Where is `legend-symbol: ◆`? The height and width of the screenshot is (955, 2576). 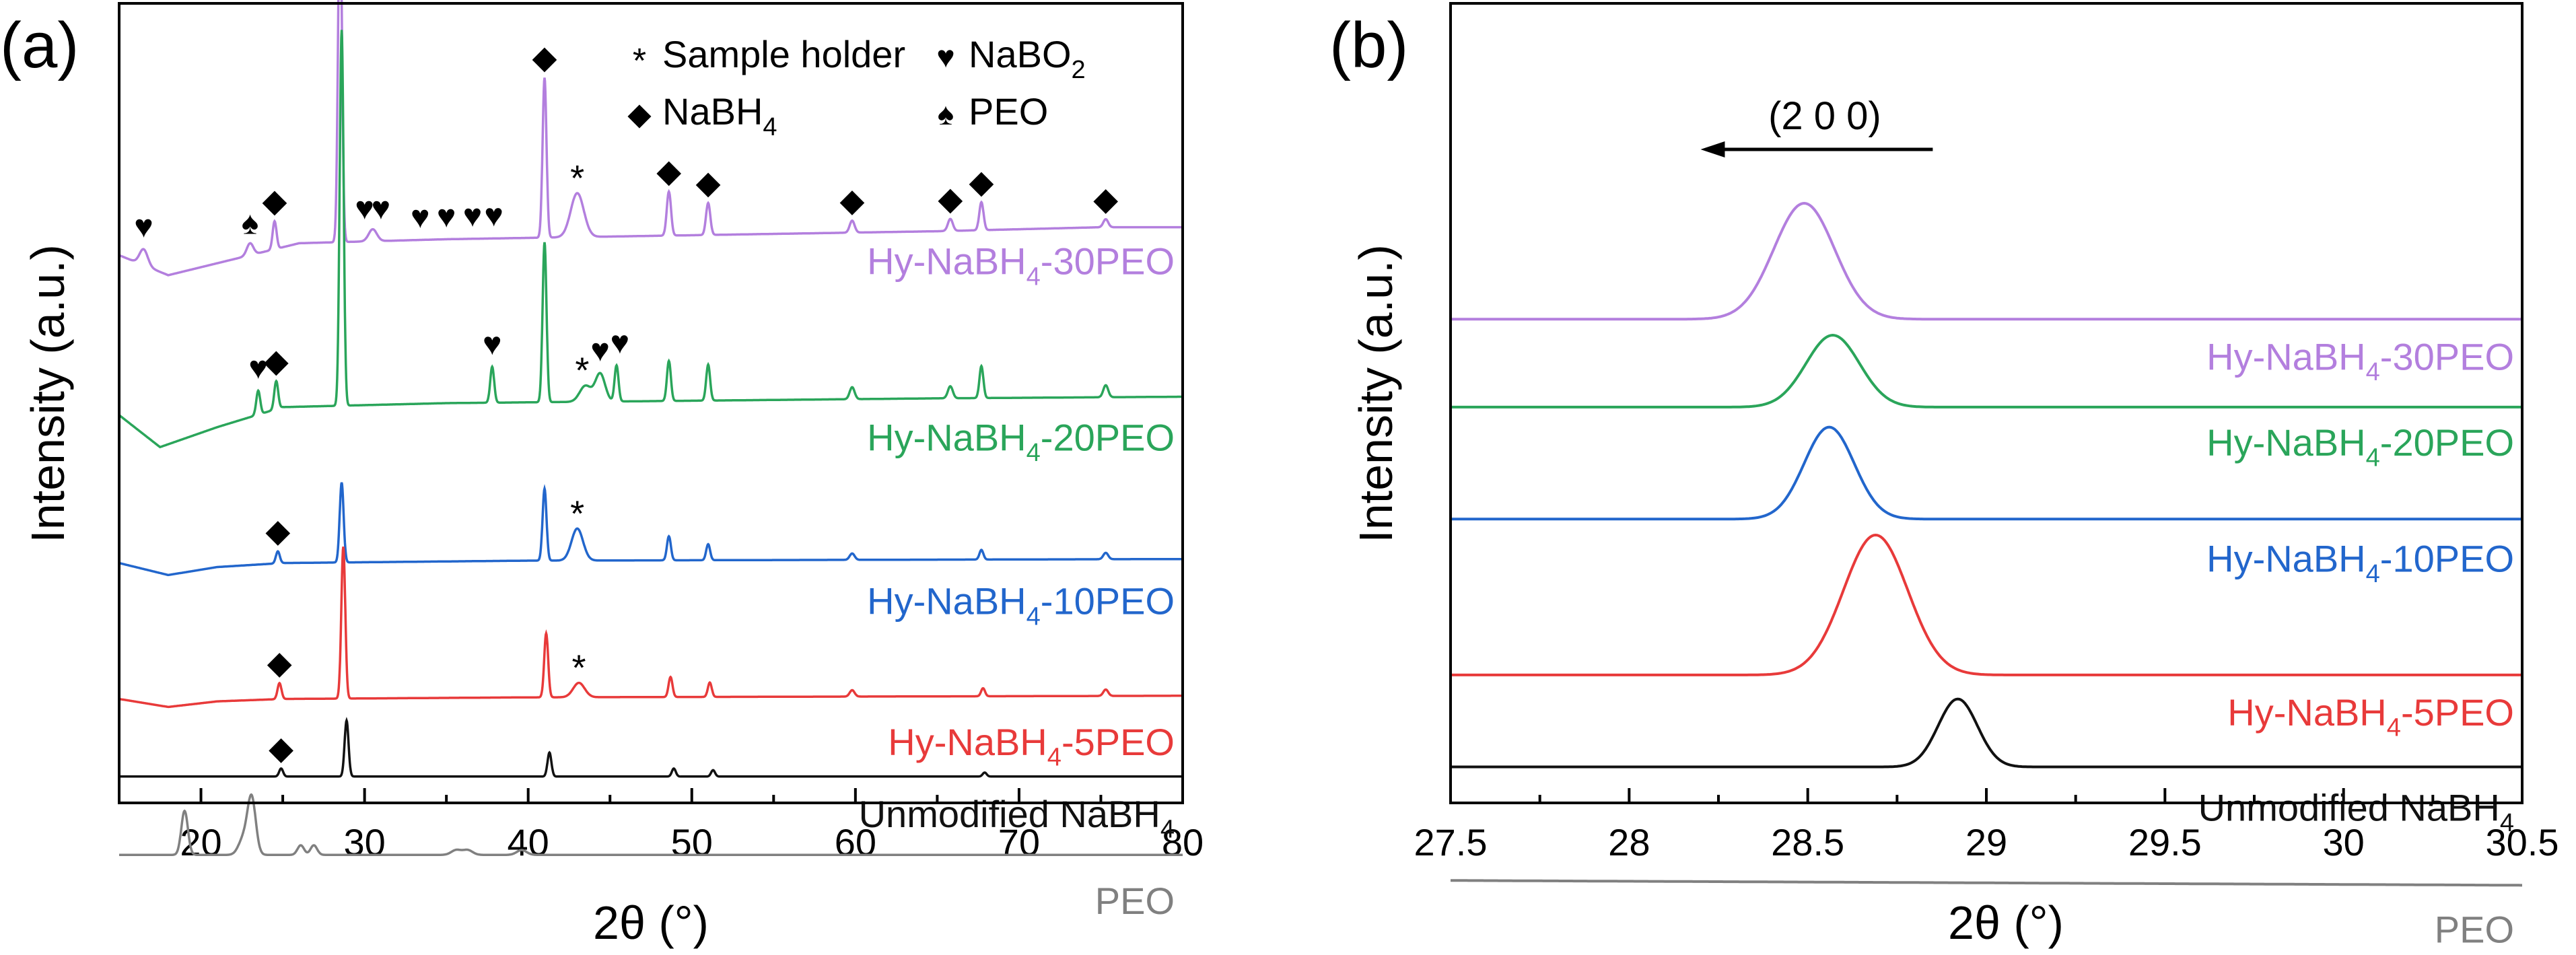
legend-symbol: ◆ is located at coordinates (639, 114).